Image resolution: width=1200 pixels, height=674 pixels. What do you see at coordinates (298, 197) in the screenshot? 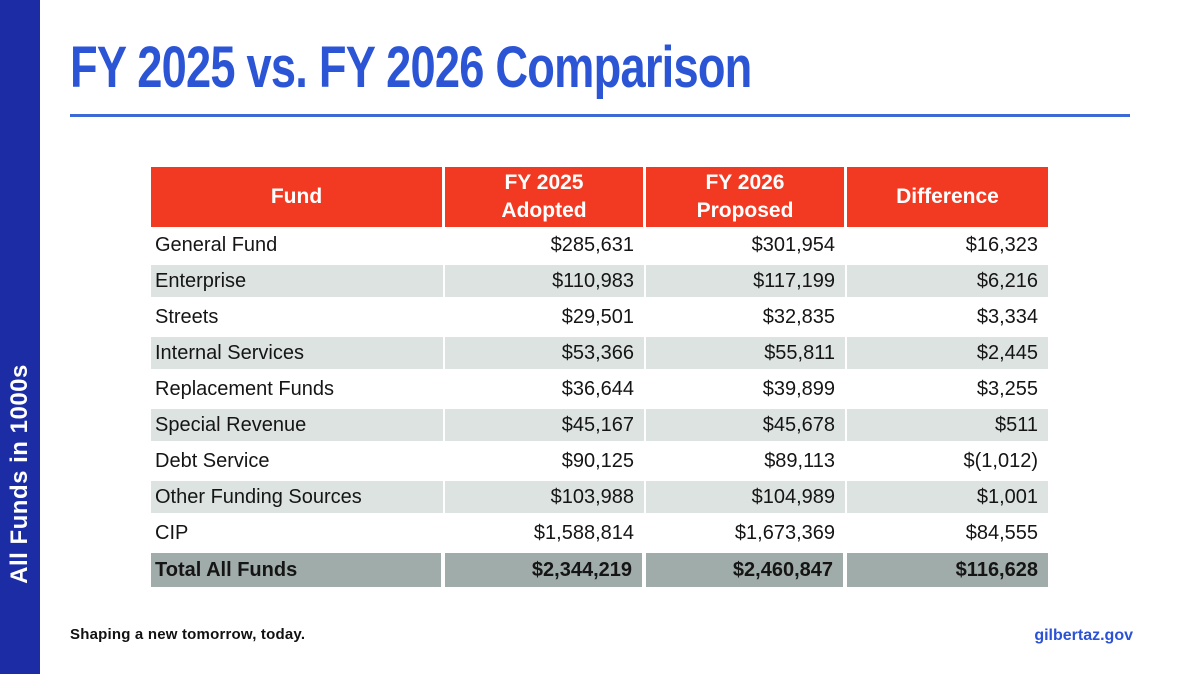
I see `column-header-fund: Fund` at bounding box center [298, 197].